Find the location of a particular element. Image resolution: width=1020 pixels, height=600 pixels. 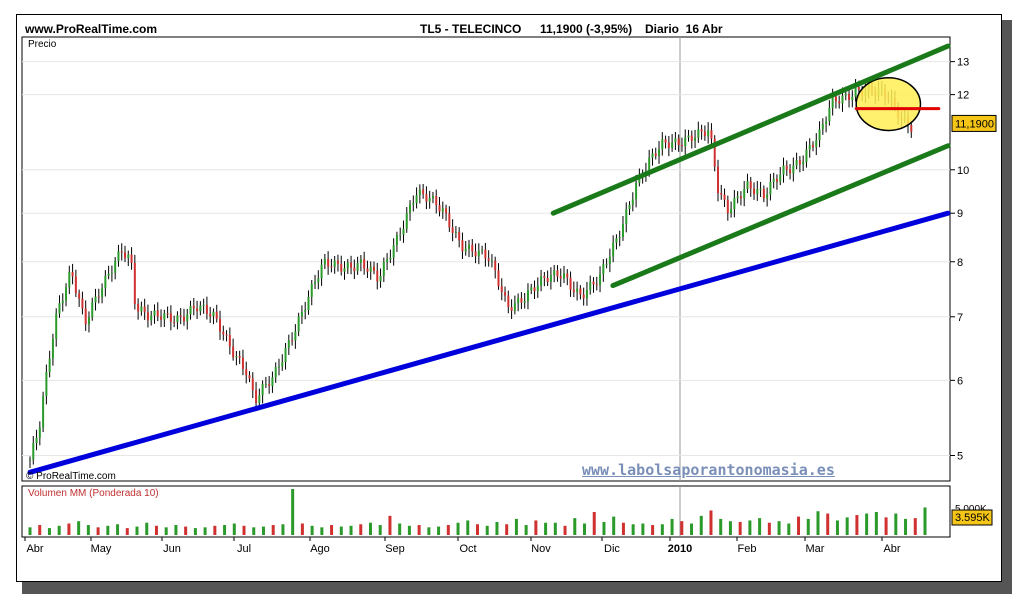

x-tick-label: 2010 is located at coordinates (680, 549).